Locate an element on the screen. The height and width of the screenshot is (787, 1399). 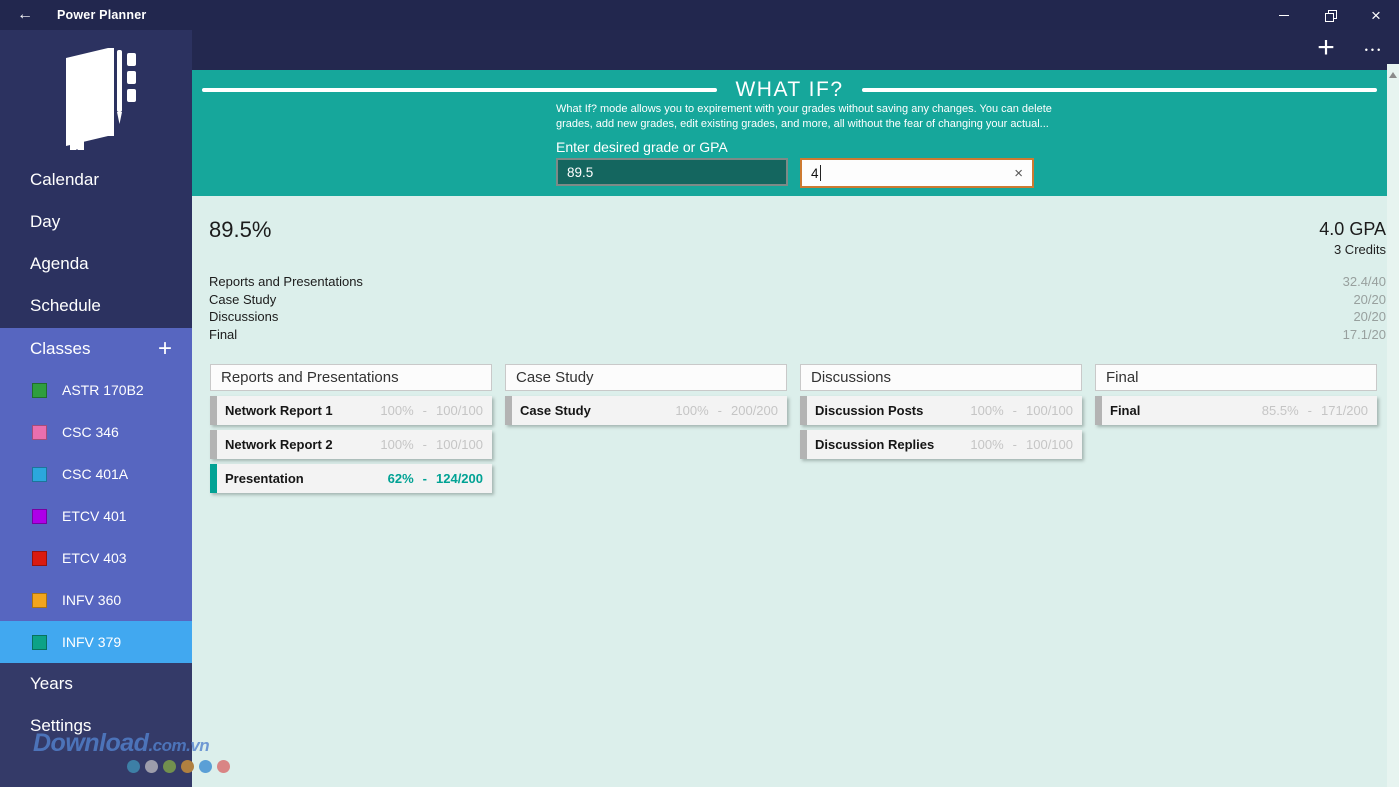
close-button: × is located at coordinates (1376, 15).